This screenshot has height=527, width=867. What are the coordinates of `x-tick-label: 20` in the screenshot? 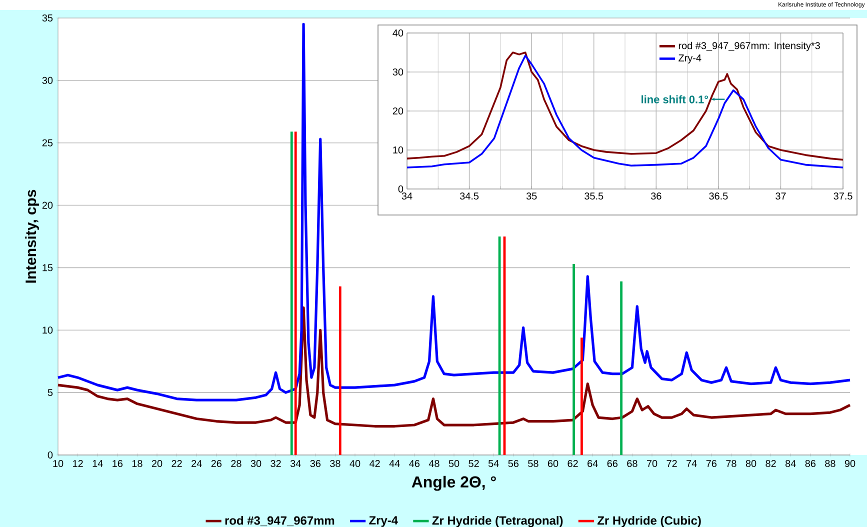 It's located at (157, 464).